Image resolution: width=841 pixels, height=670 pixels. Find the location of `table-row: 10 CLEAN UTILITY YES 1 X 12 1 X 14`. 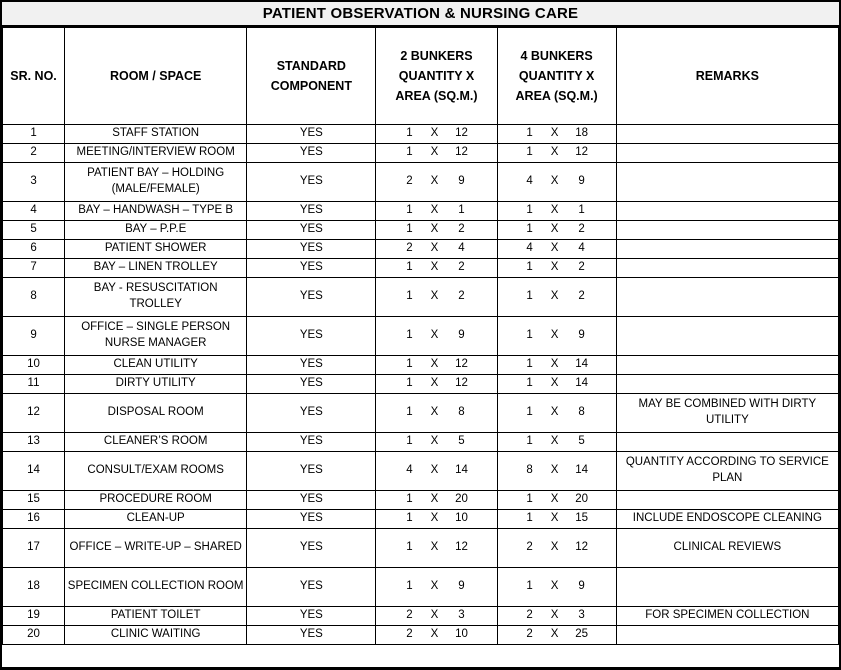

table-row: 10 CLEAN UTILITY YES 1 X 12 1 X 14 is located at coordinates (420, 365).